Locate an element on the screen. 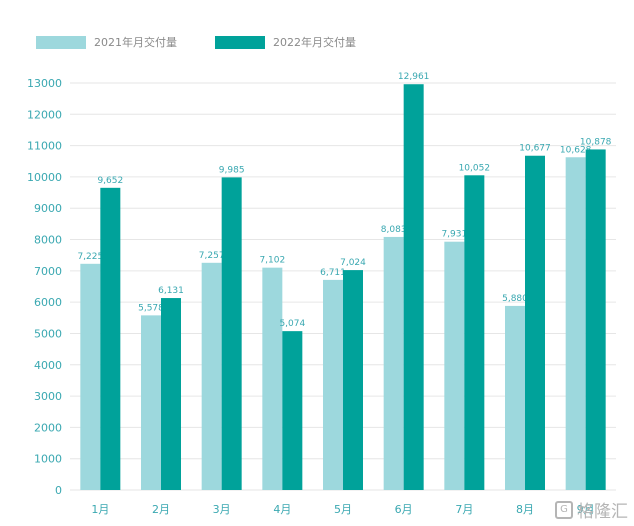  x-tick-label: 1月 is located at coordinates (100, 509).